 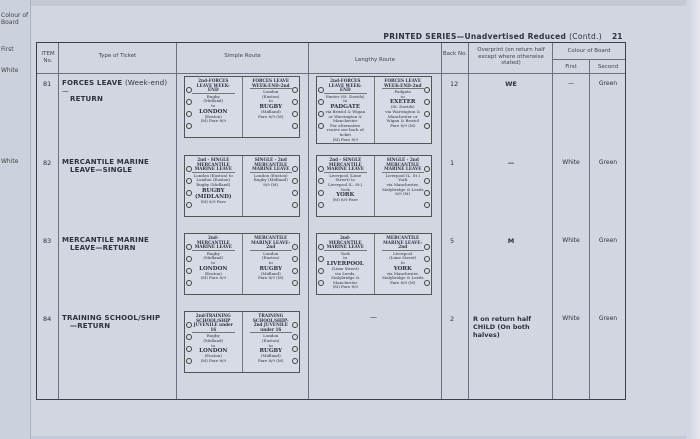 I want to click on ticket-text: SINGLE - 2nd MERCANTILE MARINE LEAVE, so click(x=270, y=165).